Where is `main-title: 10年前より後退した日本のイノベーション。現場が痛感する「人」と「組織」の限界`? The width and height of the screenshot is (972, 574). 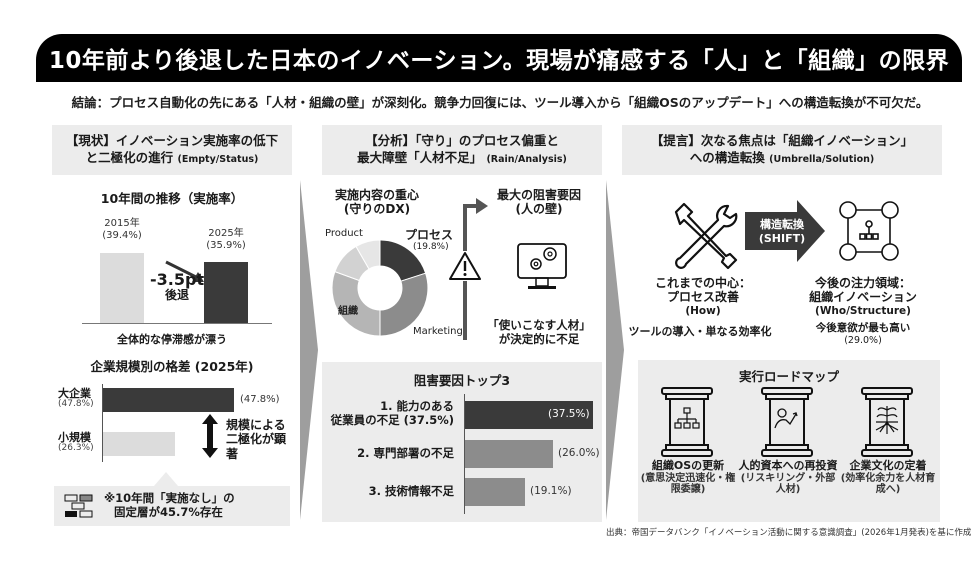 main-title: 10年前より後退した日本のイノベーション。現場が痛感する「人」と「組織」の限界 is located at coordinates (499, 58).